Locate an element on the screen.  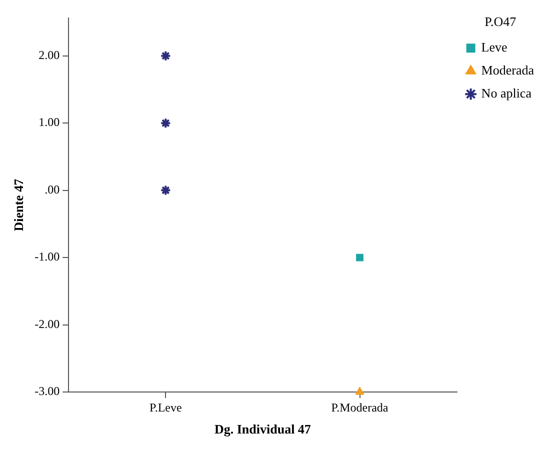
legend-label: Leve is located at coordinates (494, 47).